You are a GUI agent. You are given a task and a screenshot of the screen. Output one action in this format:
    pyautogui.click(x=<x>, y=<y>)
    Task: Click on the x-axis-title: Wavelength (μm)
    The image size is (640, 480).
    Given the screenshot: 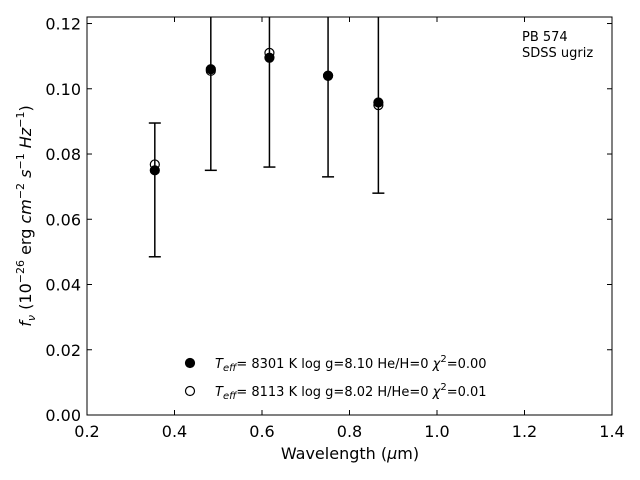 What is the action you would take?
    pyautogui.click(x=350, y=453)
    